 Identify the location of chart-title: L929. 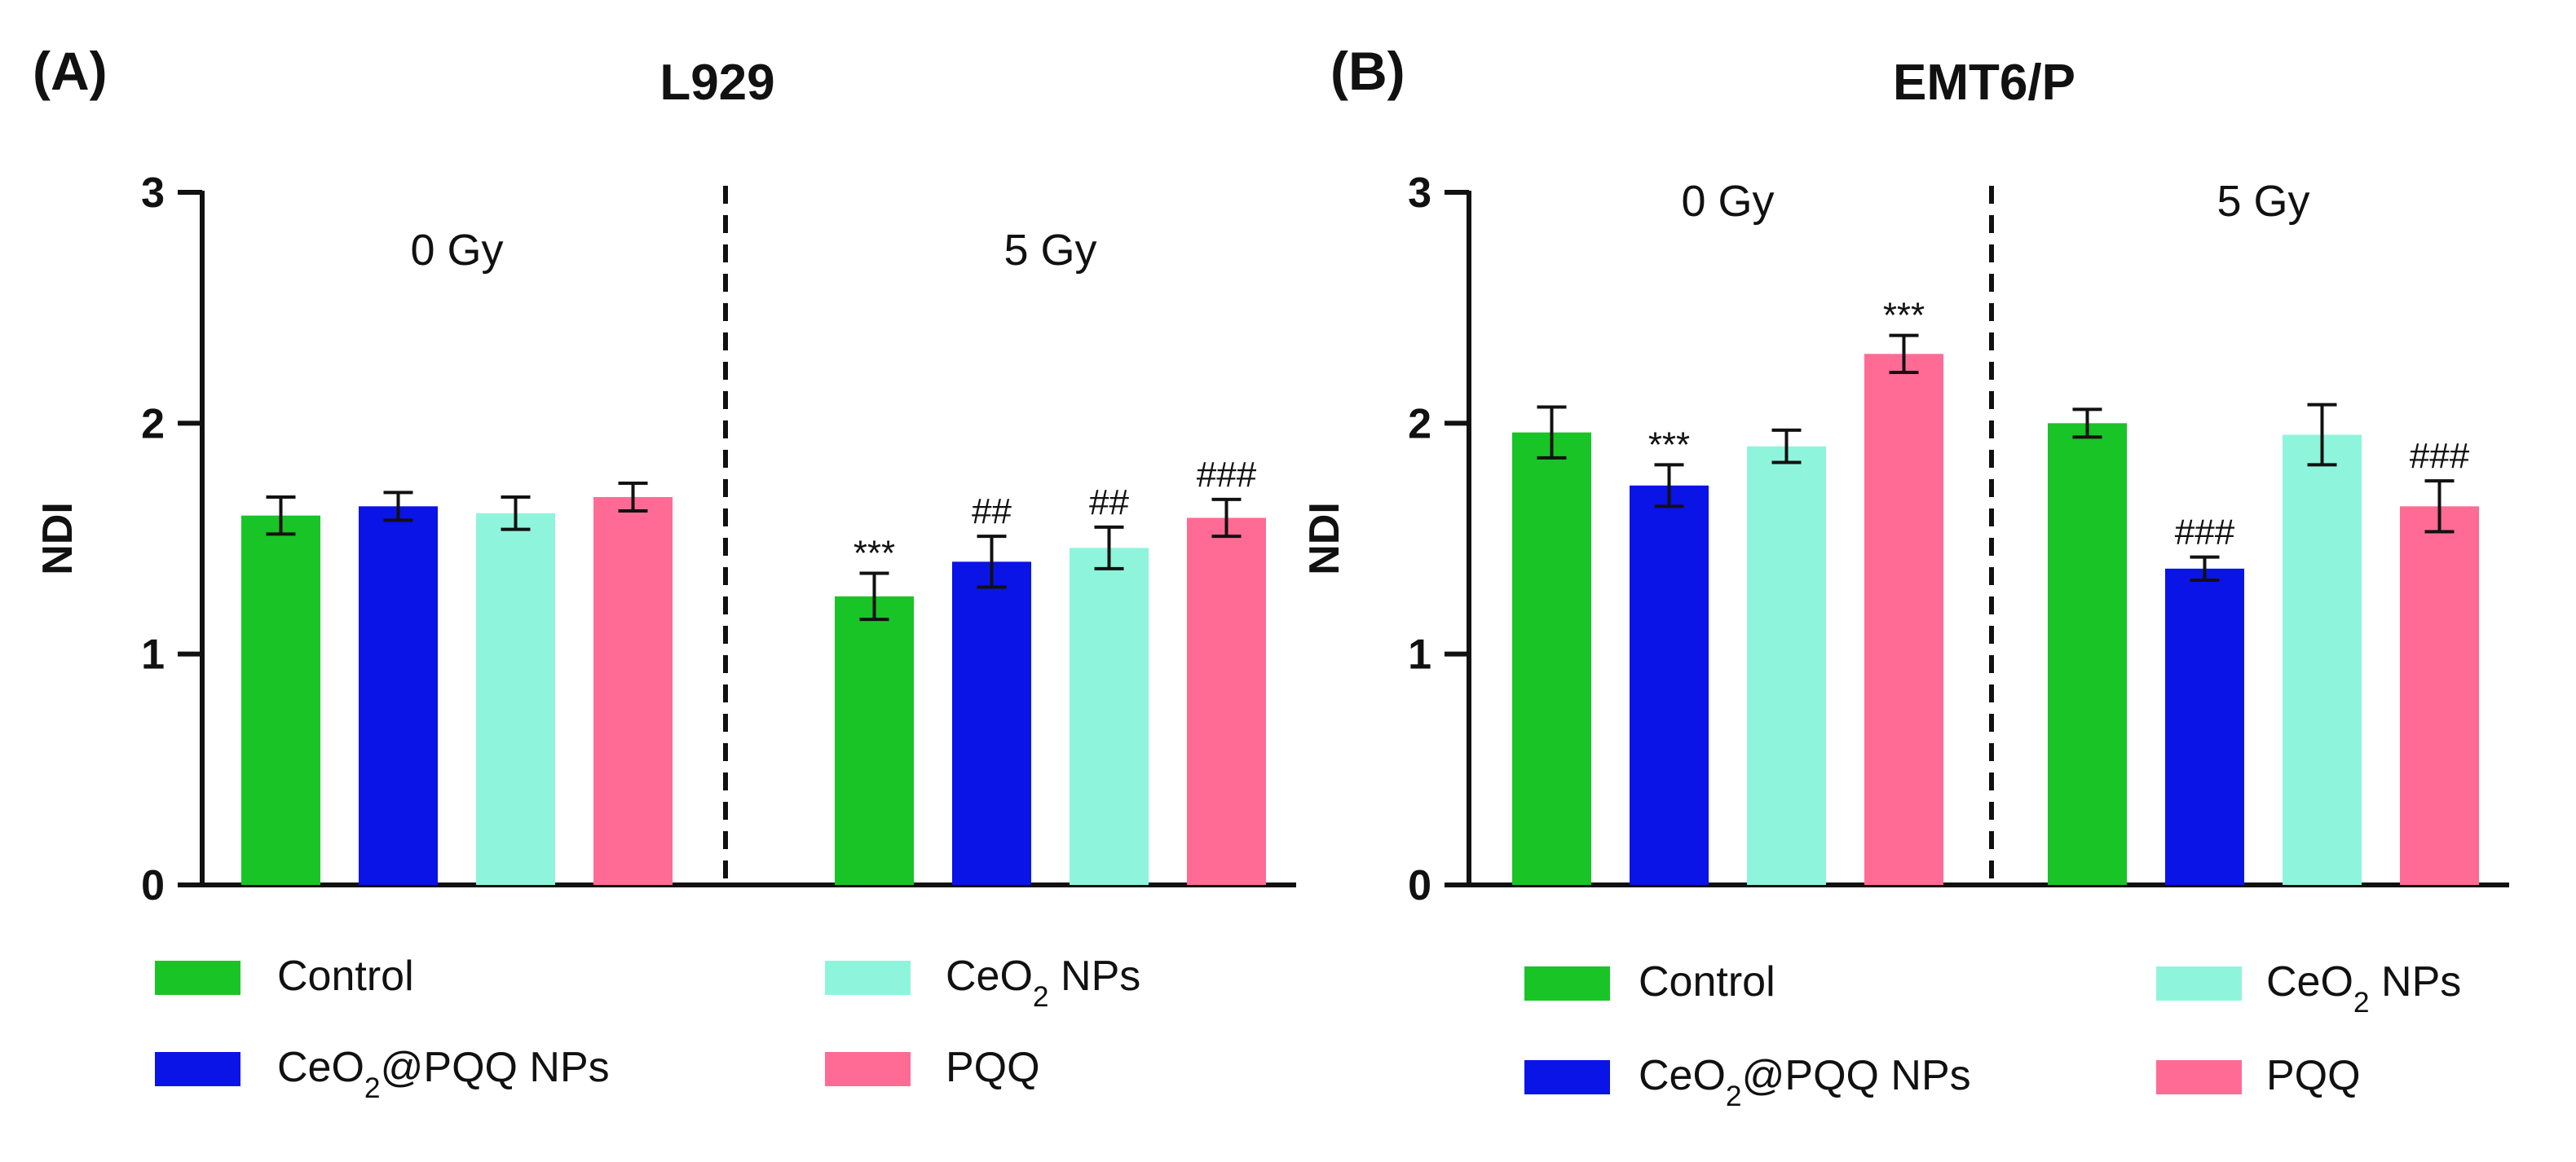
(716, 83).